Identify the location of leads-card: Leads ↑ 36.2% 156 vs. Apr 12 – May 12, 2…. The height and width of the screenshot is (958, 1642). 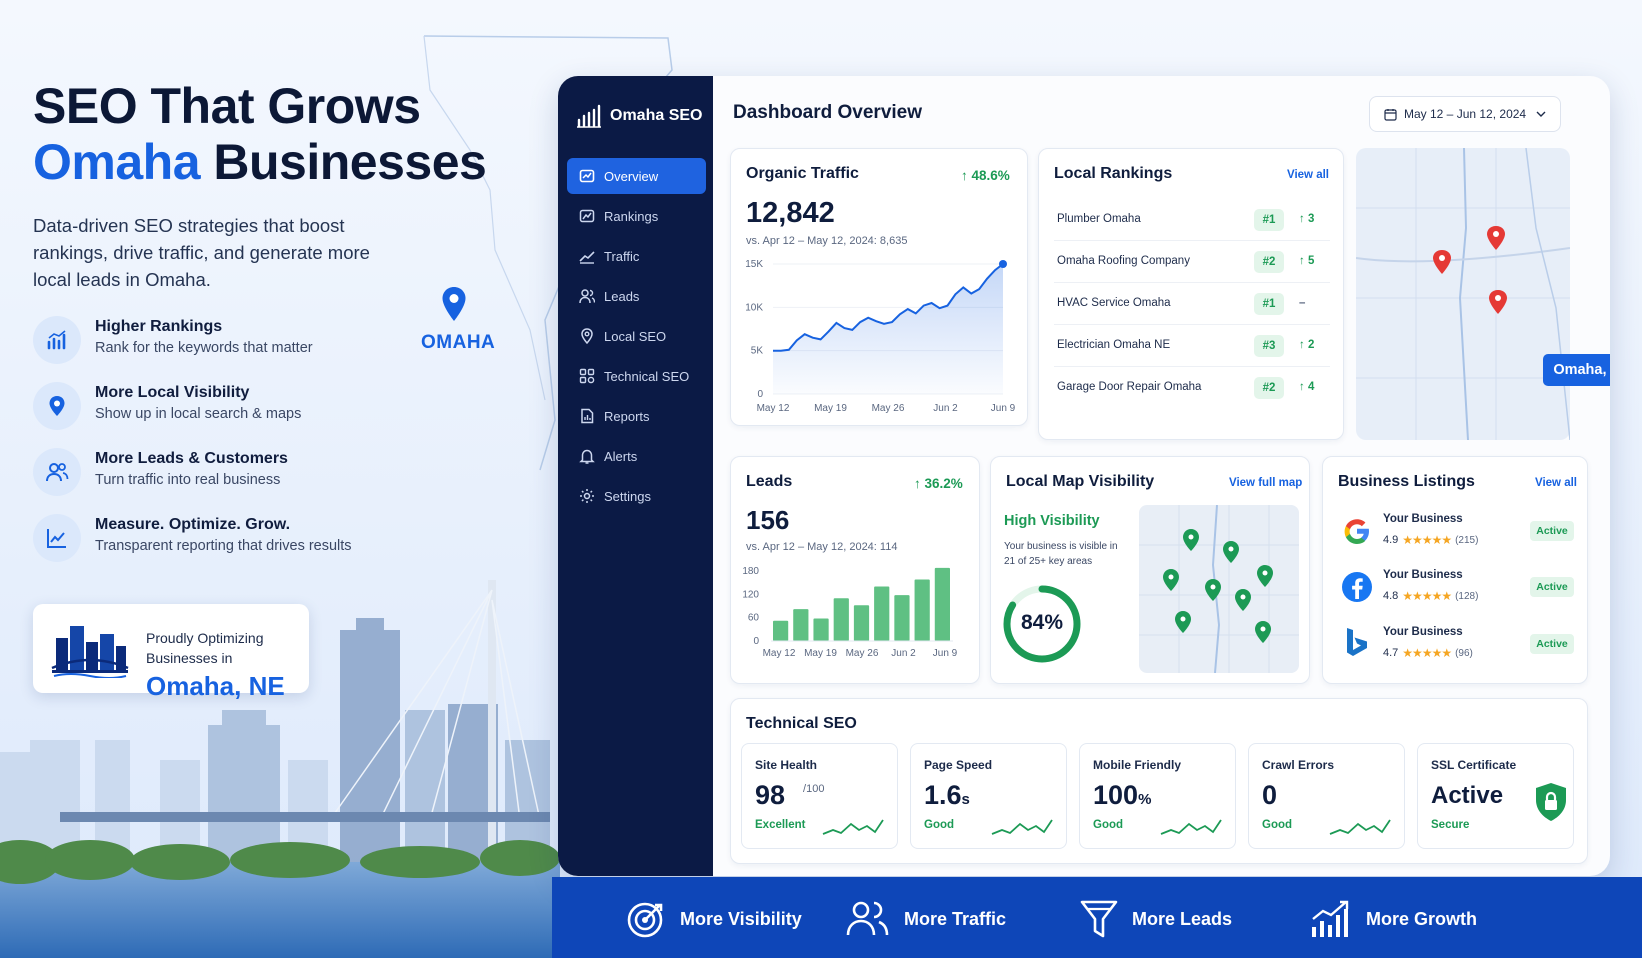
(855, 570).